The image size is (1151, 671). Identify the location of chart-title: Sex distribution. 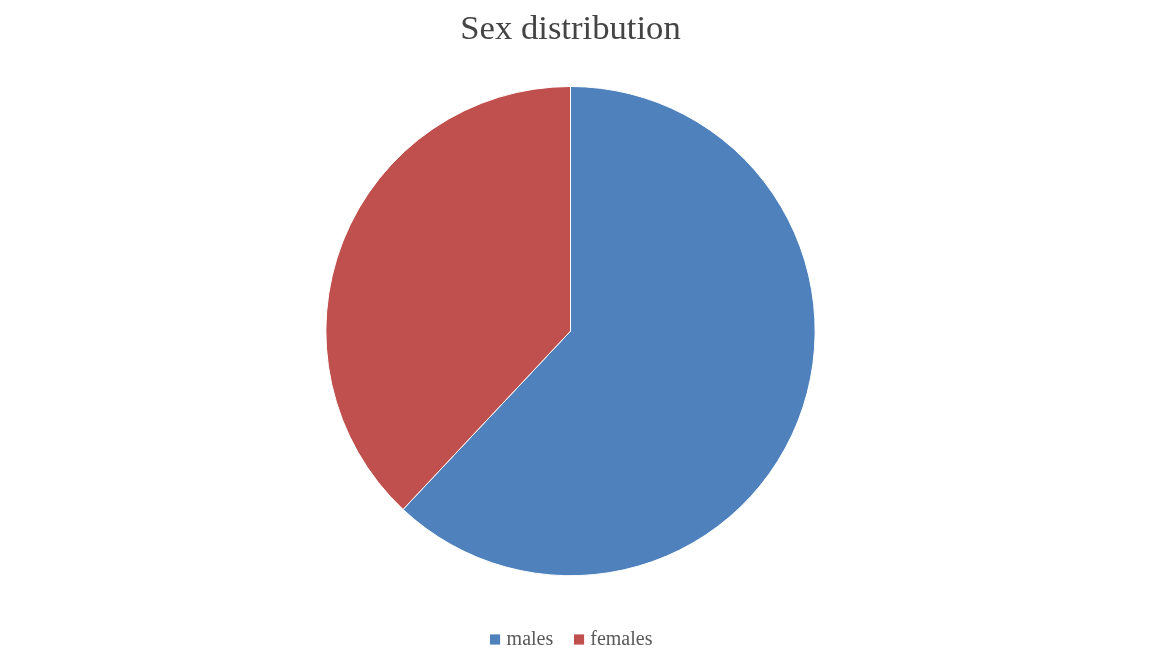
(570, 26).